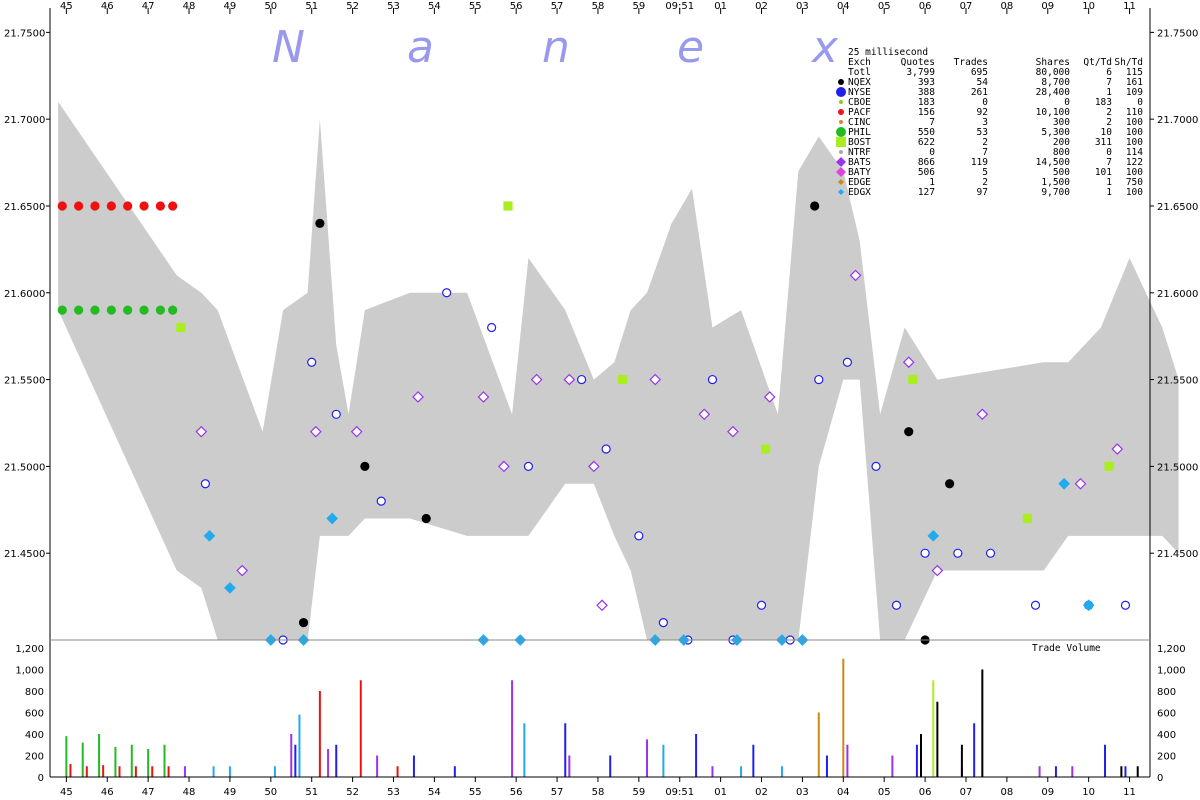 The image size is (1200, 800). Describe the element at coordinates (1055, 182) in the screenshot. I see `legend-cell: 1,500` at that location.